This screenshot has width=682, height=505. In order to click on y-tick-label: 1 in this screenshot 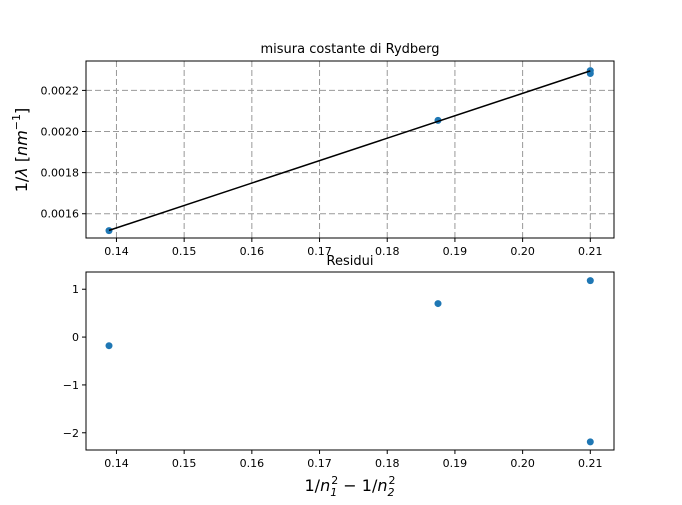, I will do `click(75, 289)`.